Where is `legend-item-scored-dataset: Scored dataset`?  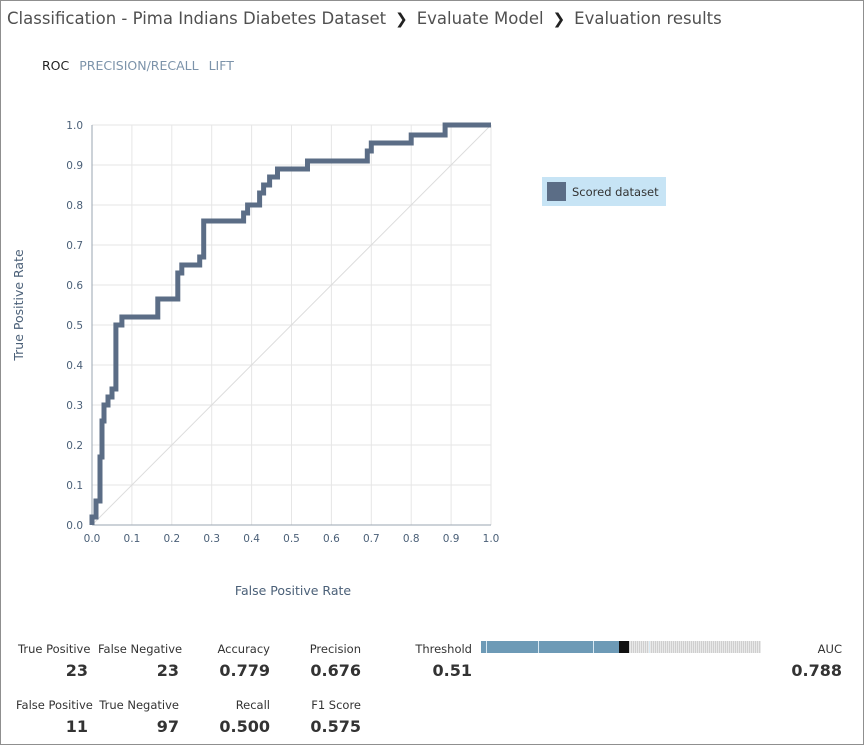
legend-item-scored-dataset: Scored dataset is located at coordinates (604, 191).